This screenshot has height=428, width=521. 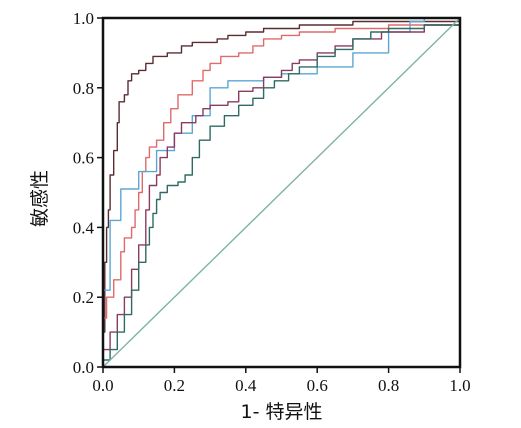 What do you see at coordinates (83, 88) in the screenshot?
I see `y-tick-label: 0.8` at bounding box center [83, 88].